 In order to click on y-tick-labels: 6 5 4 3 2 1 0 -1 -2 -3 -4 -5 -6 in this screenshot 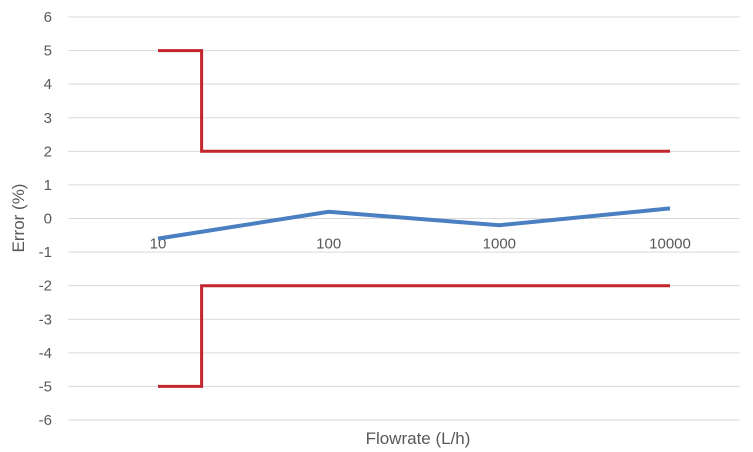, I will do `click(45, 219)`.